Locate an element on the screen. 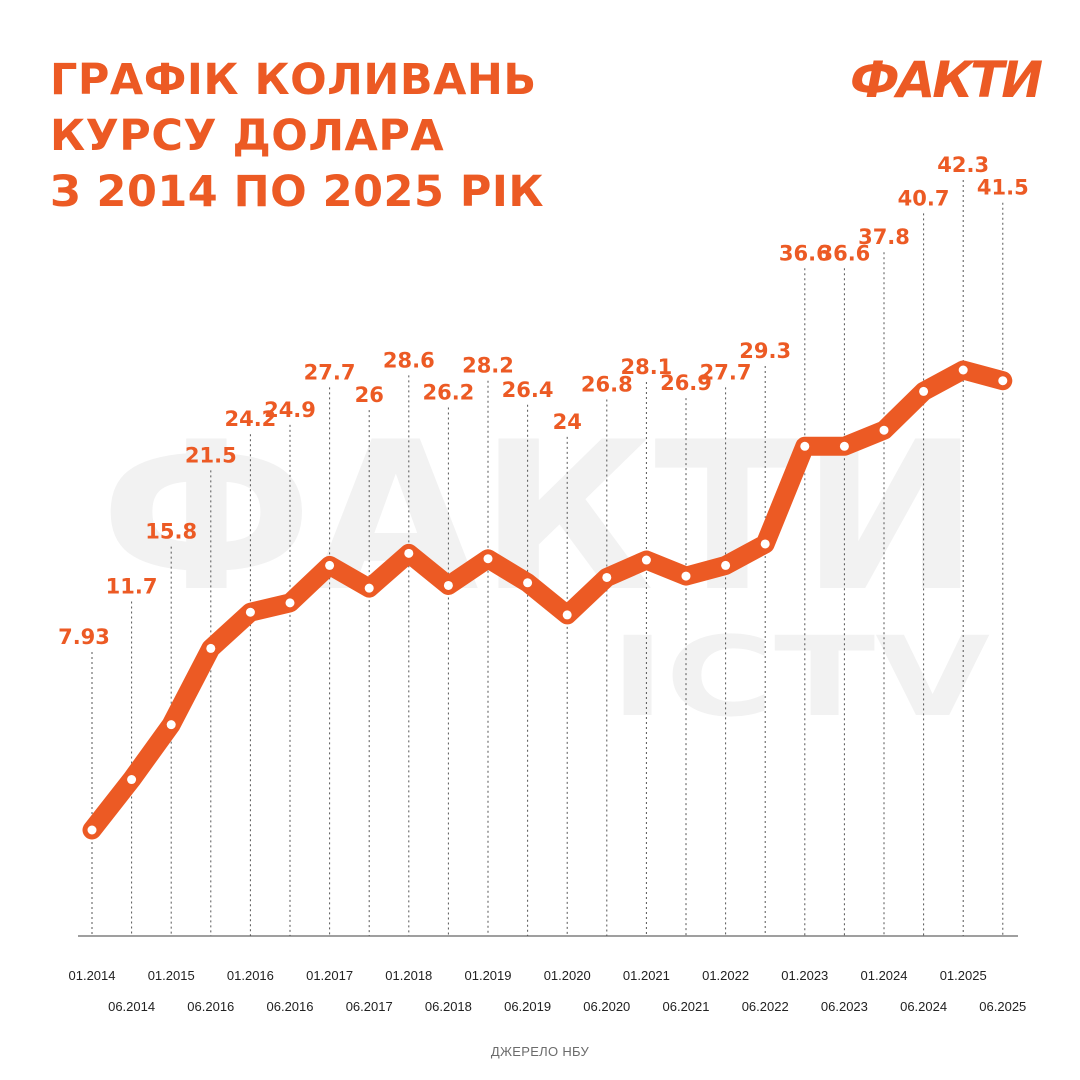 This screenshot has width=1080, height=1080. brand-logo: ФАКТИ is located at coordinates (946, 80).